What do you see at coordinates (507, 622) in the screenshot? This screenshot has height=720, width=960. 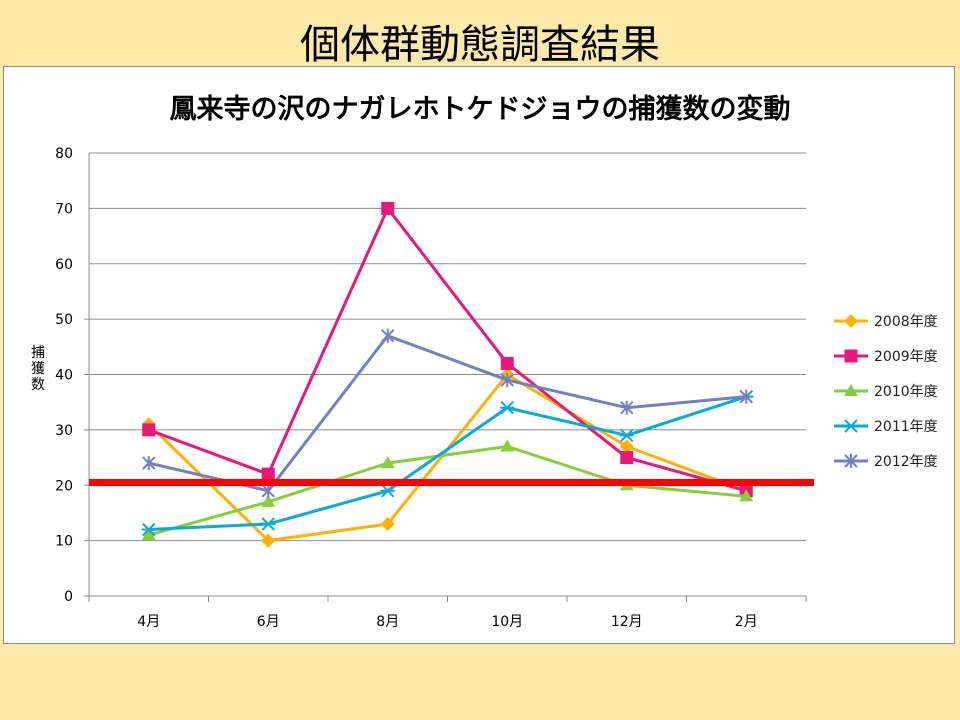 I see `x-tick-label: 10月` at bounding box center [507, 622].